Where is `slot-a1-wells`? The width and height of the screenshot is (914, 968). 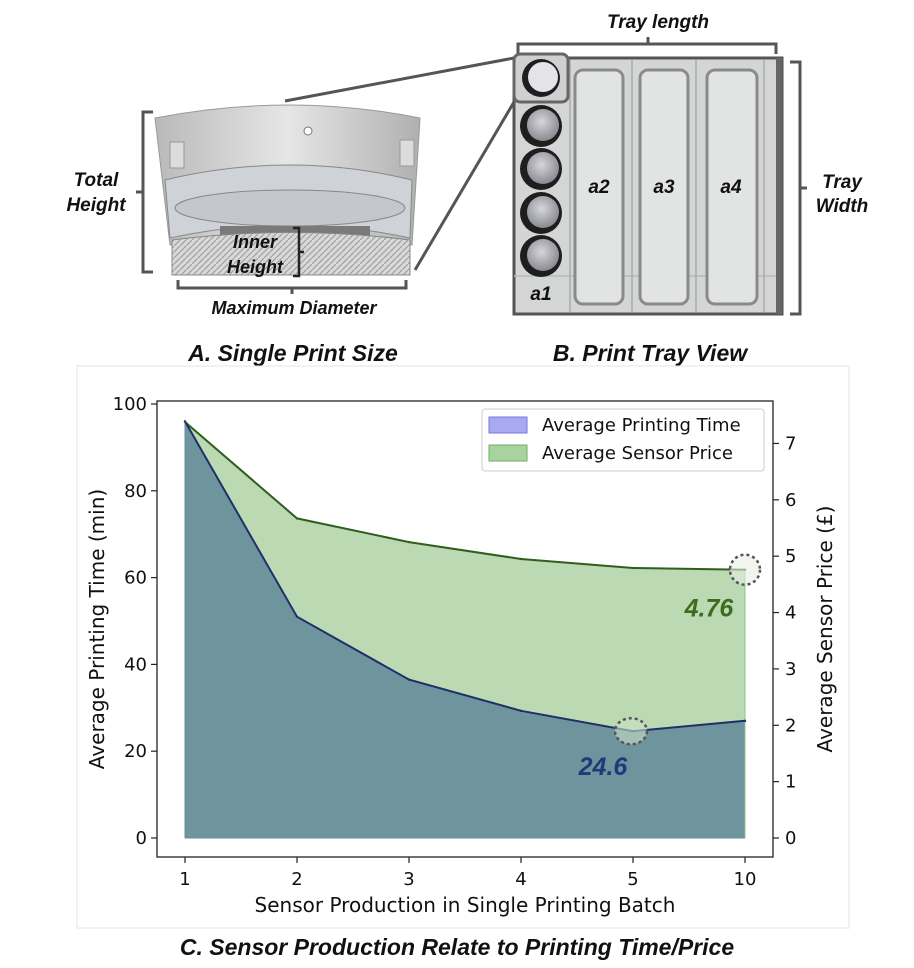
slot-a1-wells is located at coordinates (541, 164).